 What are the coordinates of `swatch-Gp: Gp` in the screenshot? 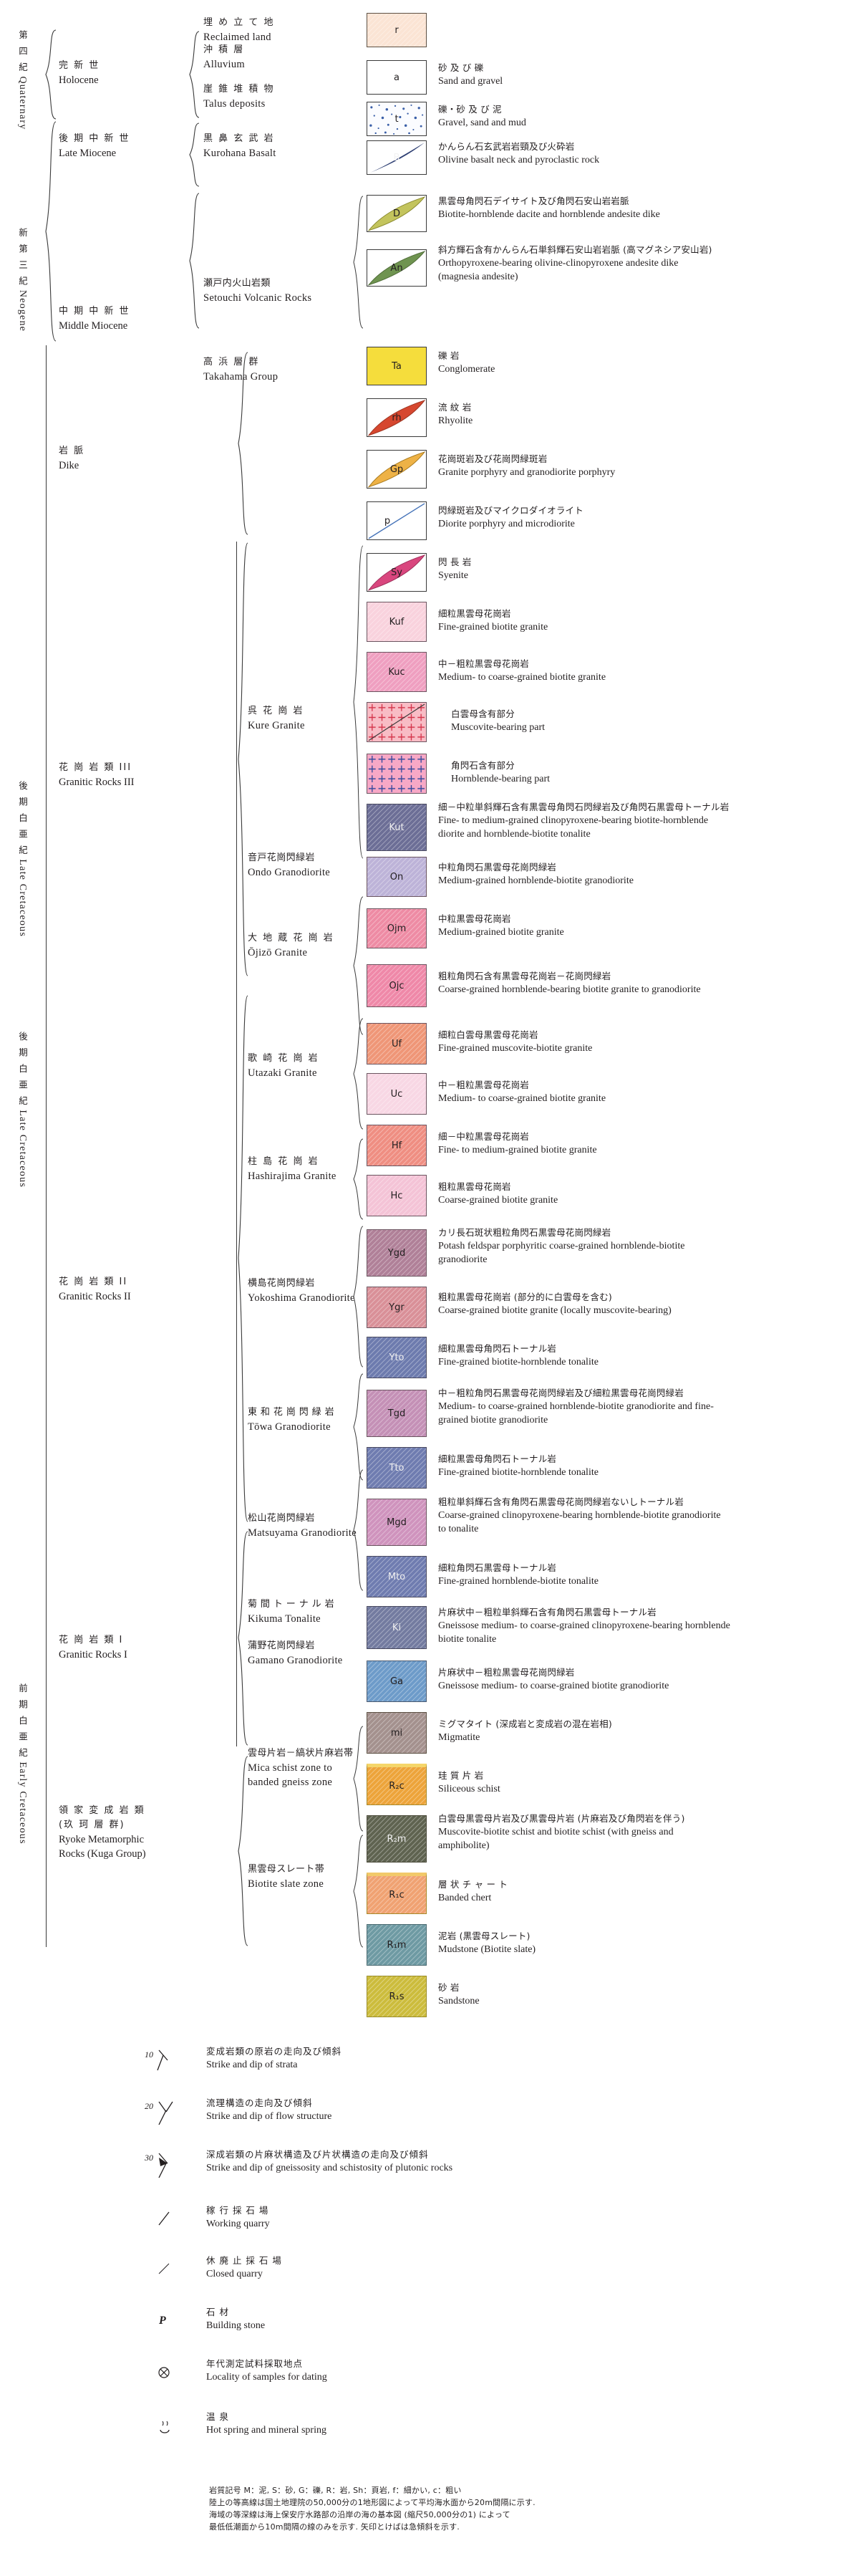 It's located at (397, 470).